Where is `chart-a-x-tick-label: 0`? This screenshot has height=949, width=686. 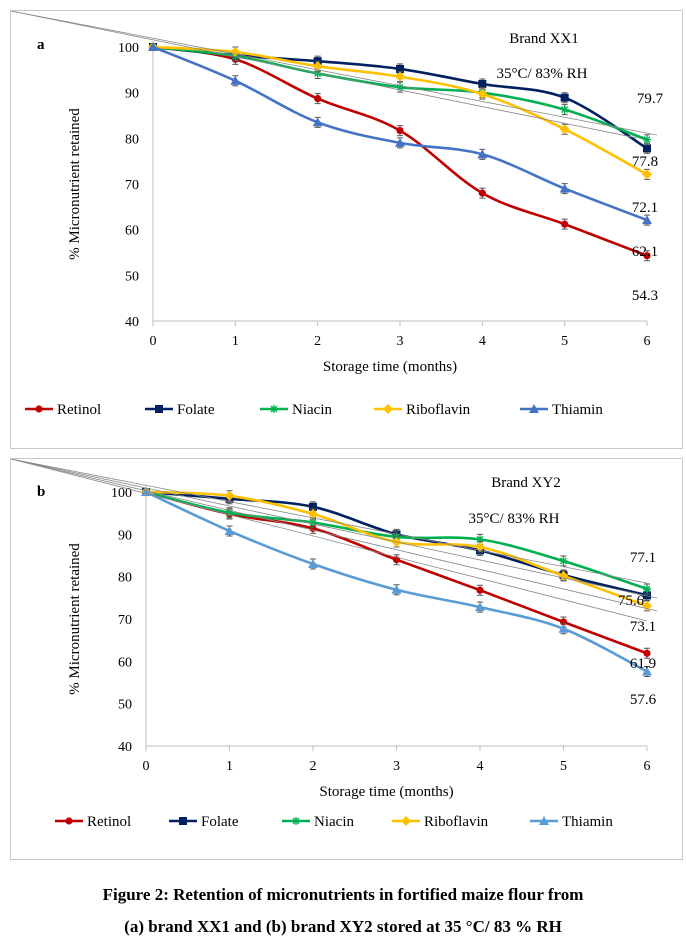 chart-a-x-tick-label: 0 is located at coordinates (153, 341).